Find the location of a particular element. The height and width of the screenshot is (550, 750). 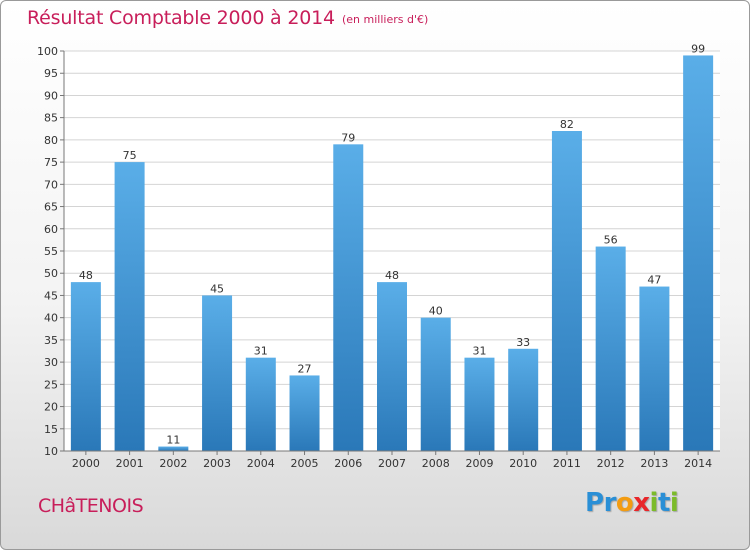

y-tick-label: 45 is located at coordinates (51, 295).